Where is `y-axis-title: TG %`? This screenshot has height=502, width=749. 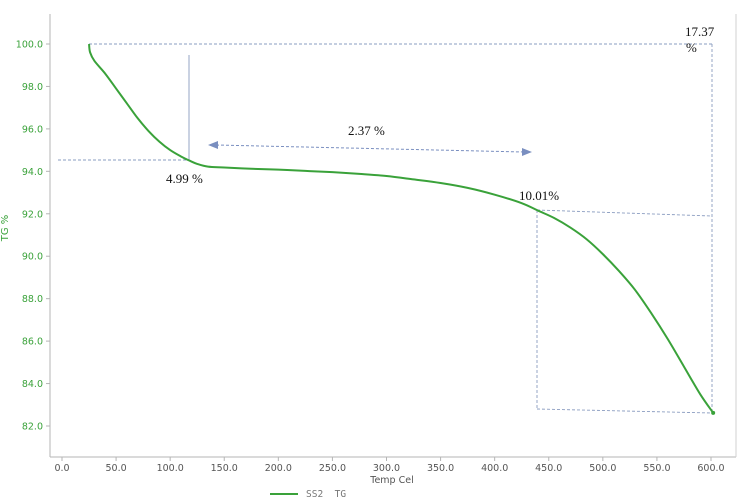 y-axis-title: TG % is located at coordinates (5, 229).